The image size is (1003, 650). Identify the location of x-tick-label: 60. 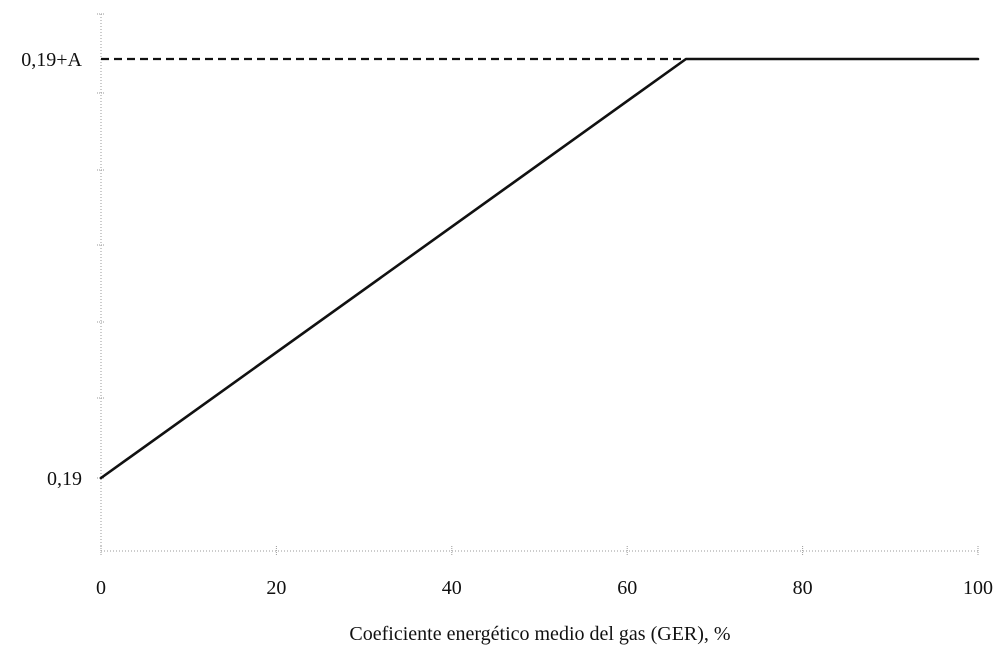
(627, 588).